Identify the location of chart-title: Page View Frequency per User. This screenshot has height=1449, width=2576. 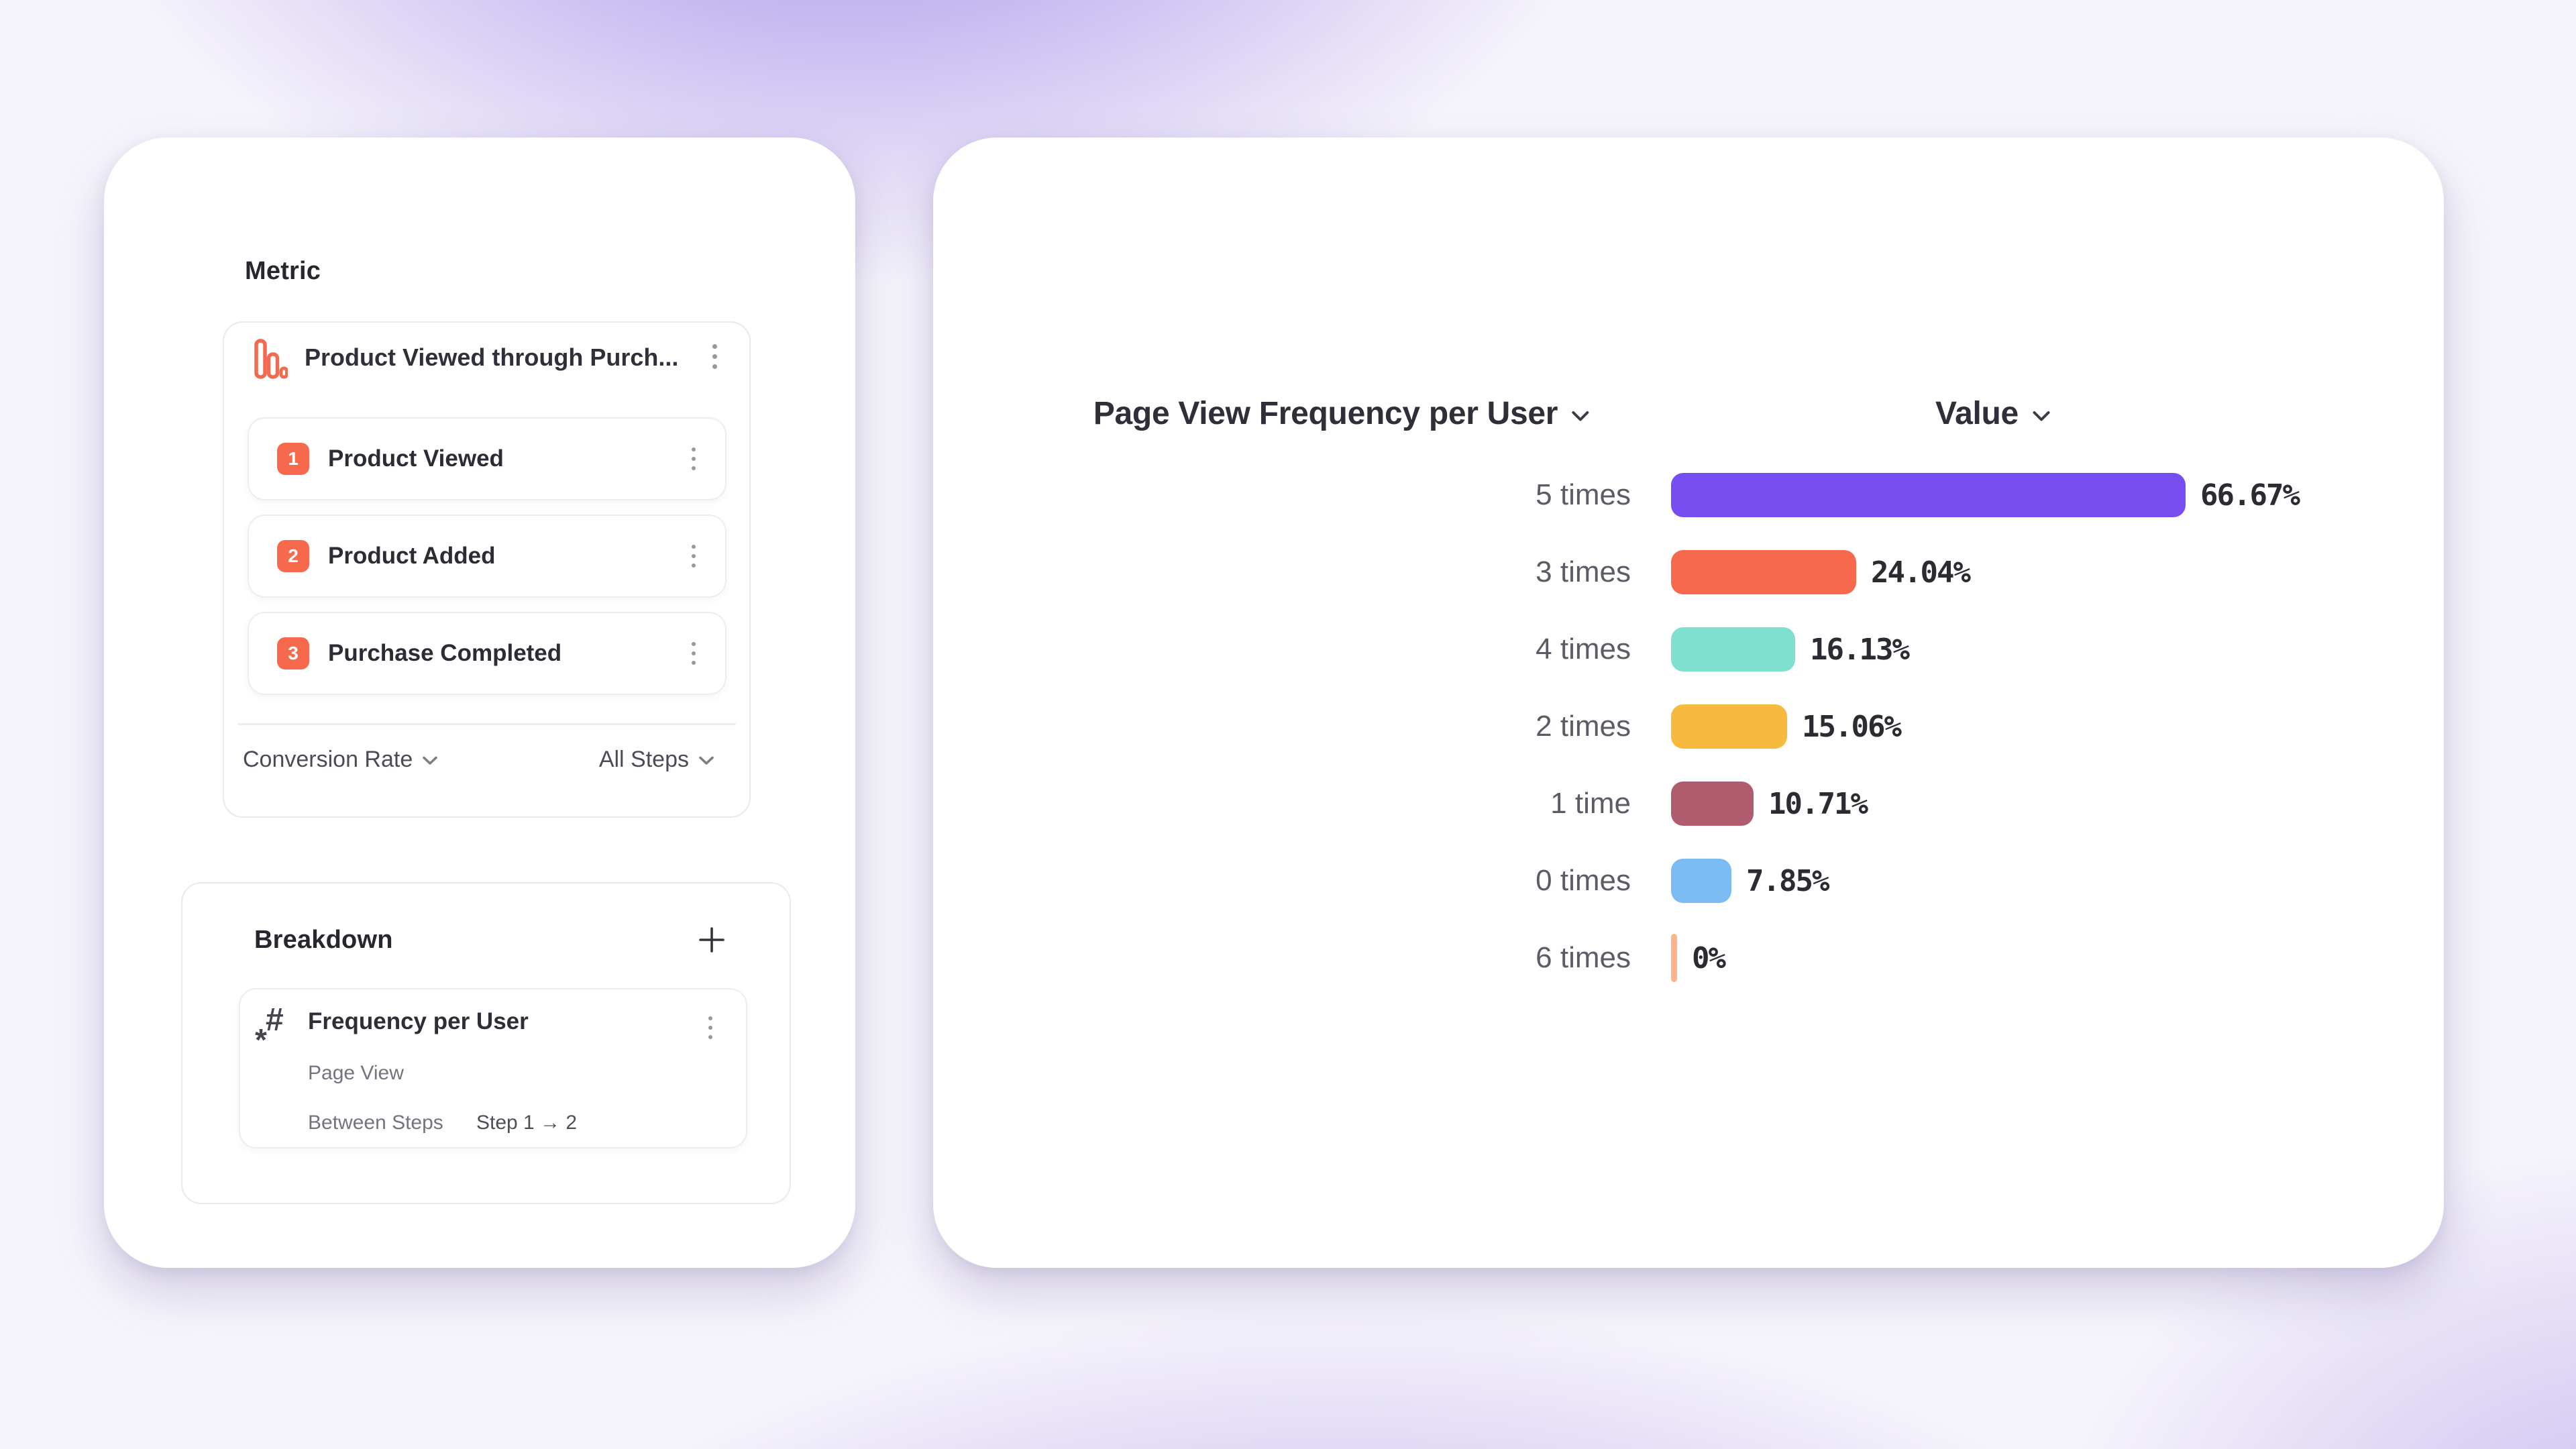
(1325, 413).